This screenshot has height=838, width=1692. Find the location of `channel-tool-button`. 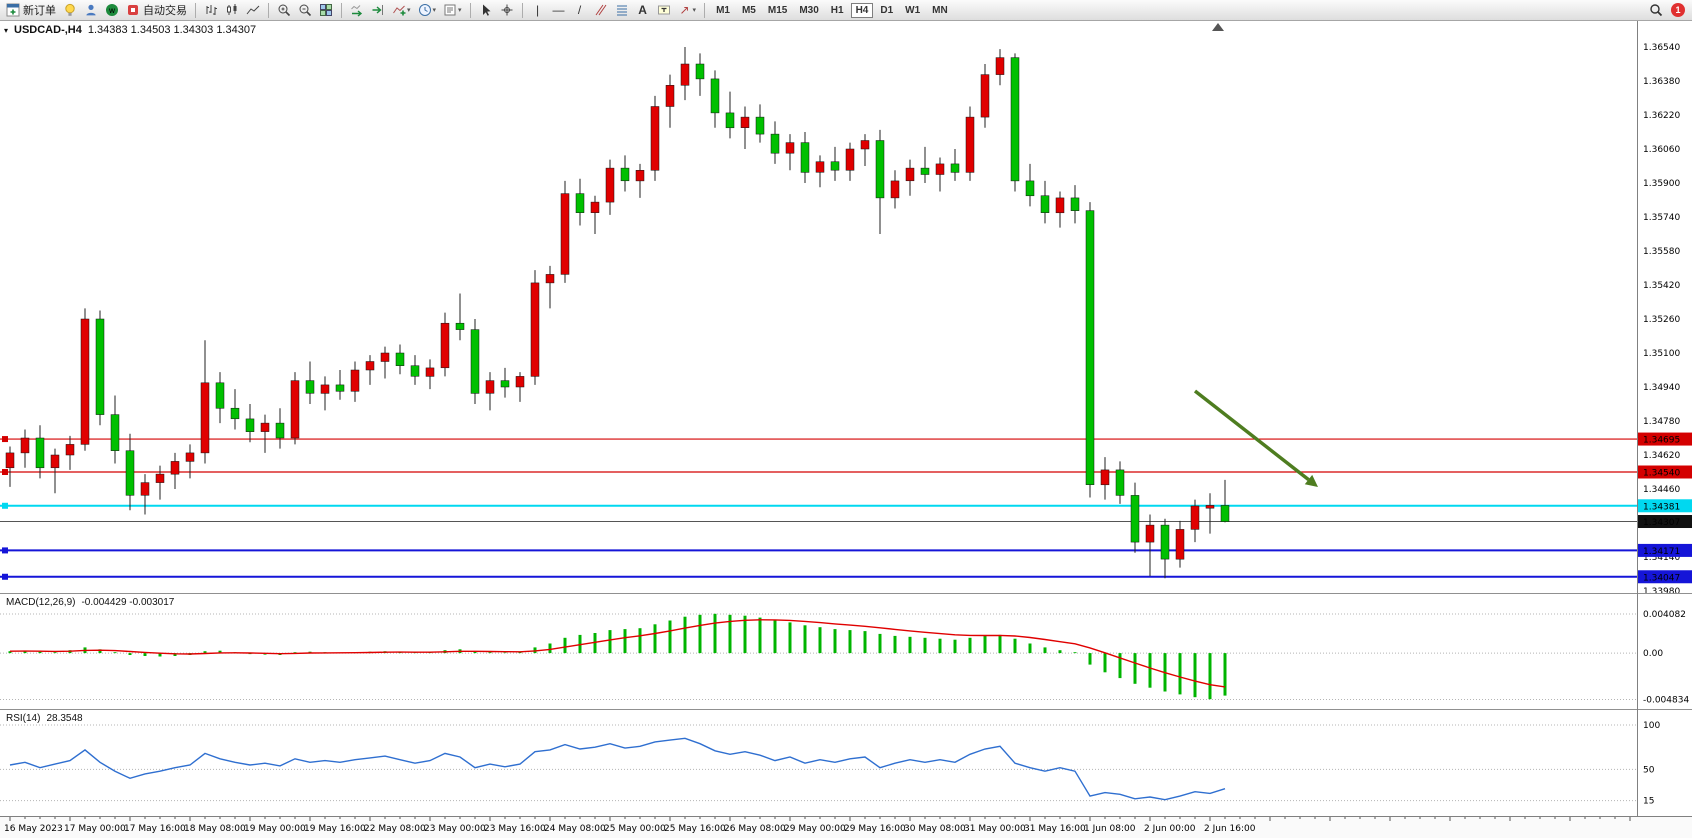

channel-tool-button is located at coordinates (601, 10).